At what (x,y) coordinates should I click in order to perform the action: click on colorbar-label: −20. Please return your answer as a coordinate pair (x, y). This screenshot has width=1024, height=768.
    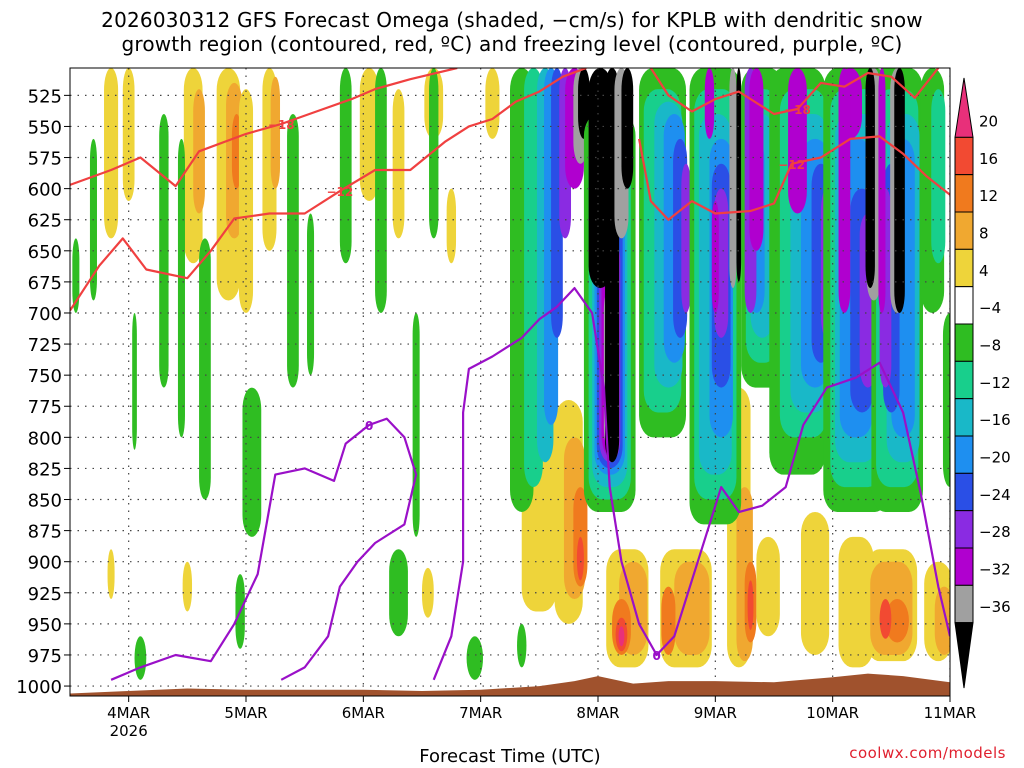
    Looking at the image, I should click on (995, 458).